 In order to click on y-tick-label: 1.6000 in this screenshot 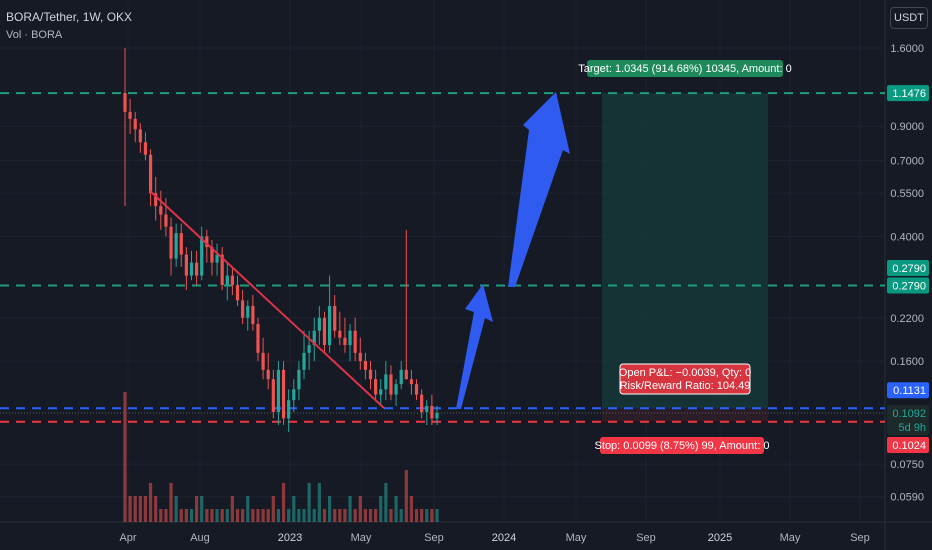, I will do `click(907, 49)`.